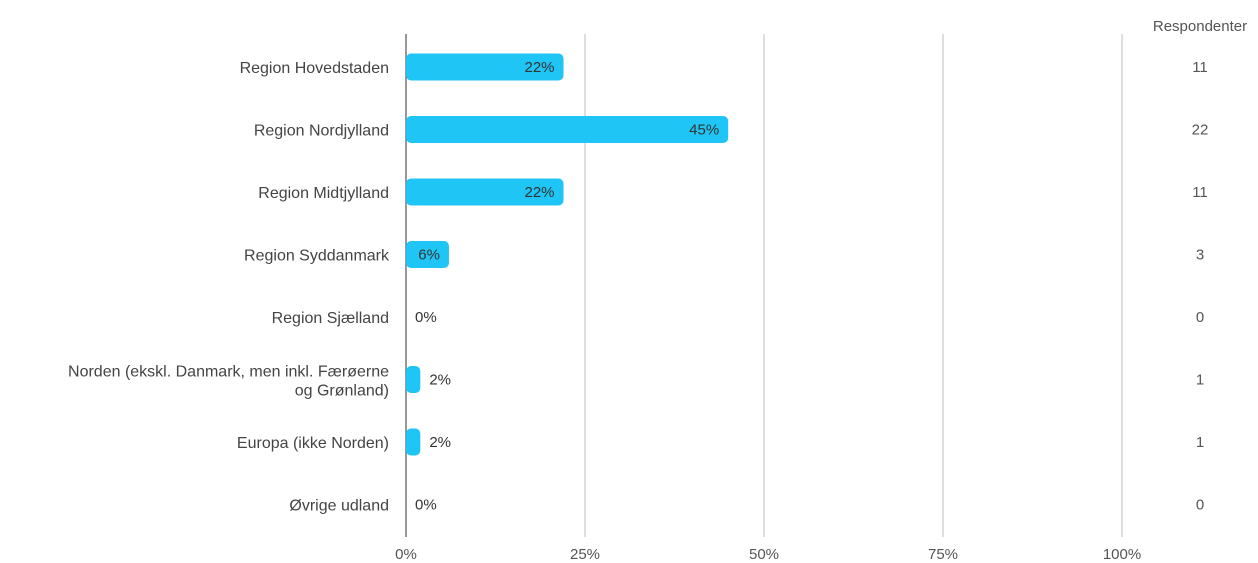 The image size is (1258, 563). What do you see at coordinates (1200, 255) in the screenshot?
I see `respondent-count: 3` at bounding box center [1200, 255].